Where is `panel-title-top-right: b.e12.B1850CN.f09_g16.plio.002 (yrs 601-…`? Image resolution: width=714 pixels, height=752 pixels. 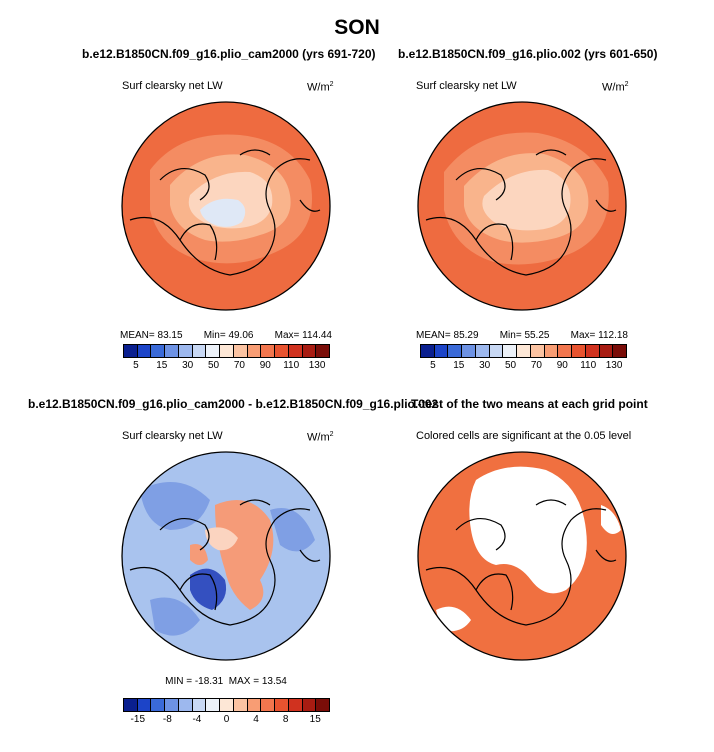
panel-title-top-right: b.e12.B1850CN.f09_g16.plio.002 (yrs 601-… is located at coordinates (528, 54).